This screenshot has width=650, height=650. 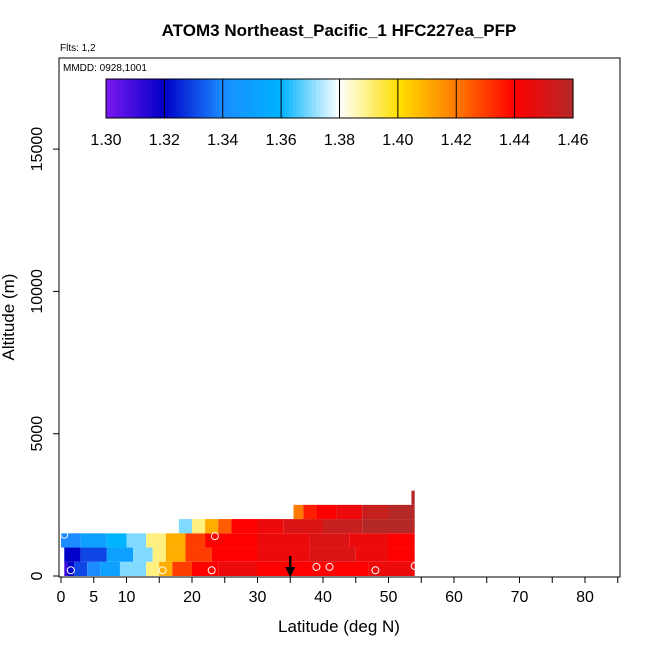 I want to click on colorbar: 1.30 1.32 1.34 1.36 1.38 1.40 1.42 1.44 1.46, so click(x=339, y=113).